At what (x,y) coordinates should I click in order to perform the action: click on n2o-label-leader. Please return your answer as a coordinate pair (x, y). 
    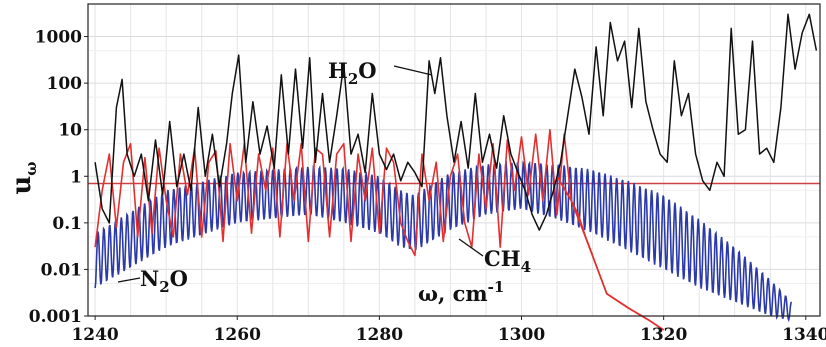
    Looking at the image, I should click on (129, 280).